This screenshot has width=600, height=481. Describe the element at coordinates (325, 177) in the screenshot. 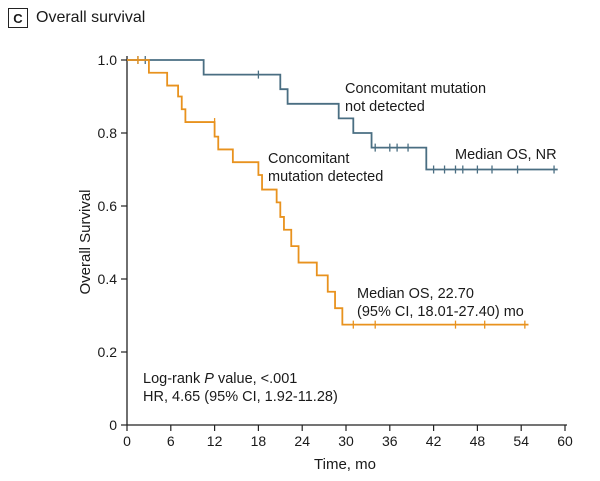

I see `annotation-detected-line2: mutation detected` at that location.